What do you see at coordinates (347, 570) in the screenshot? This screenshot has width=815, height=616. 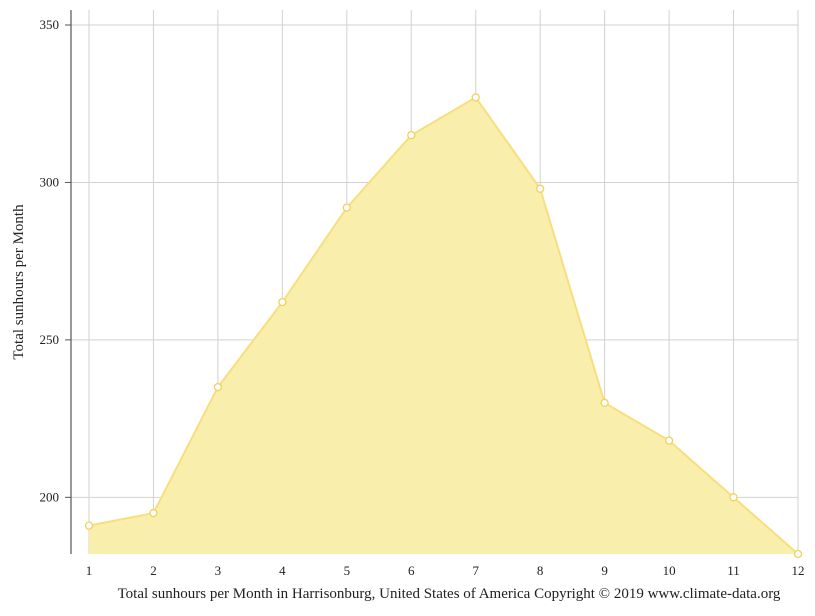 I see `x-tick-label: 5` at bounding box center [347, 570].